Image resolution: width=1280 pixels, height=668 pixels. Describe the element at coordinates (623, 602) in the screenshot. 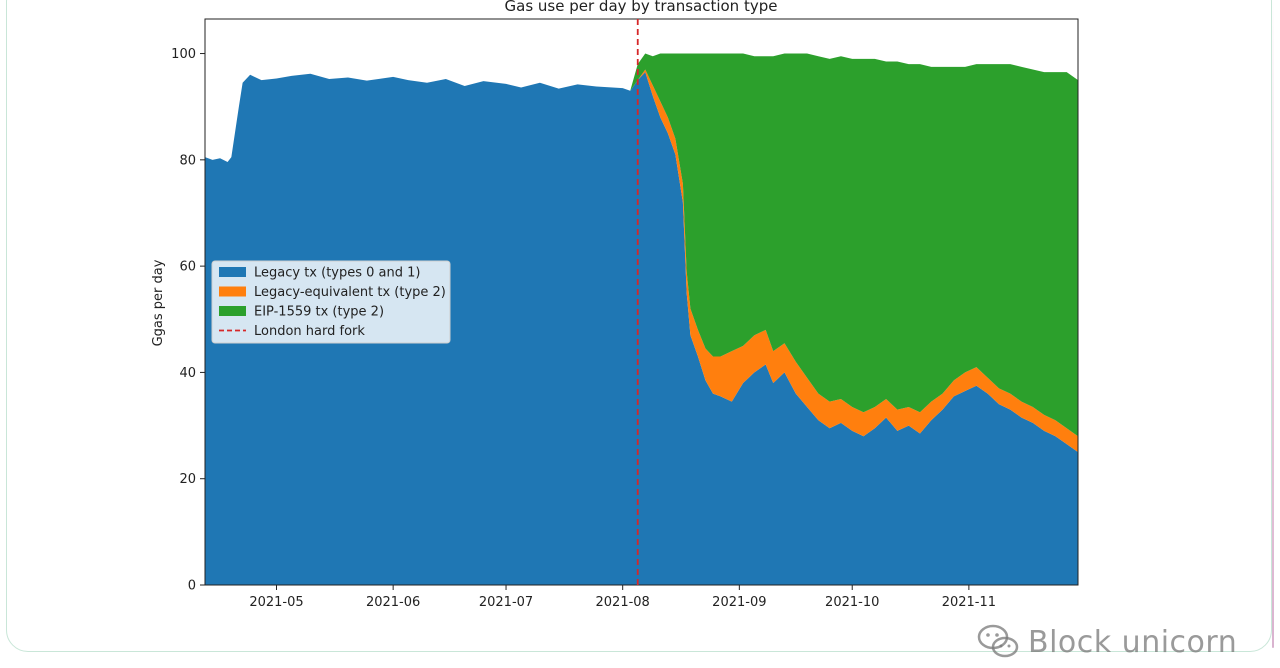

I see `x-tick-label: 2021-08` at that location.